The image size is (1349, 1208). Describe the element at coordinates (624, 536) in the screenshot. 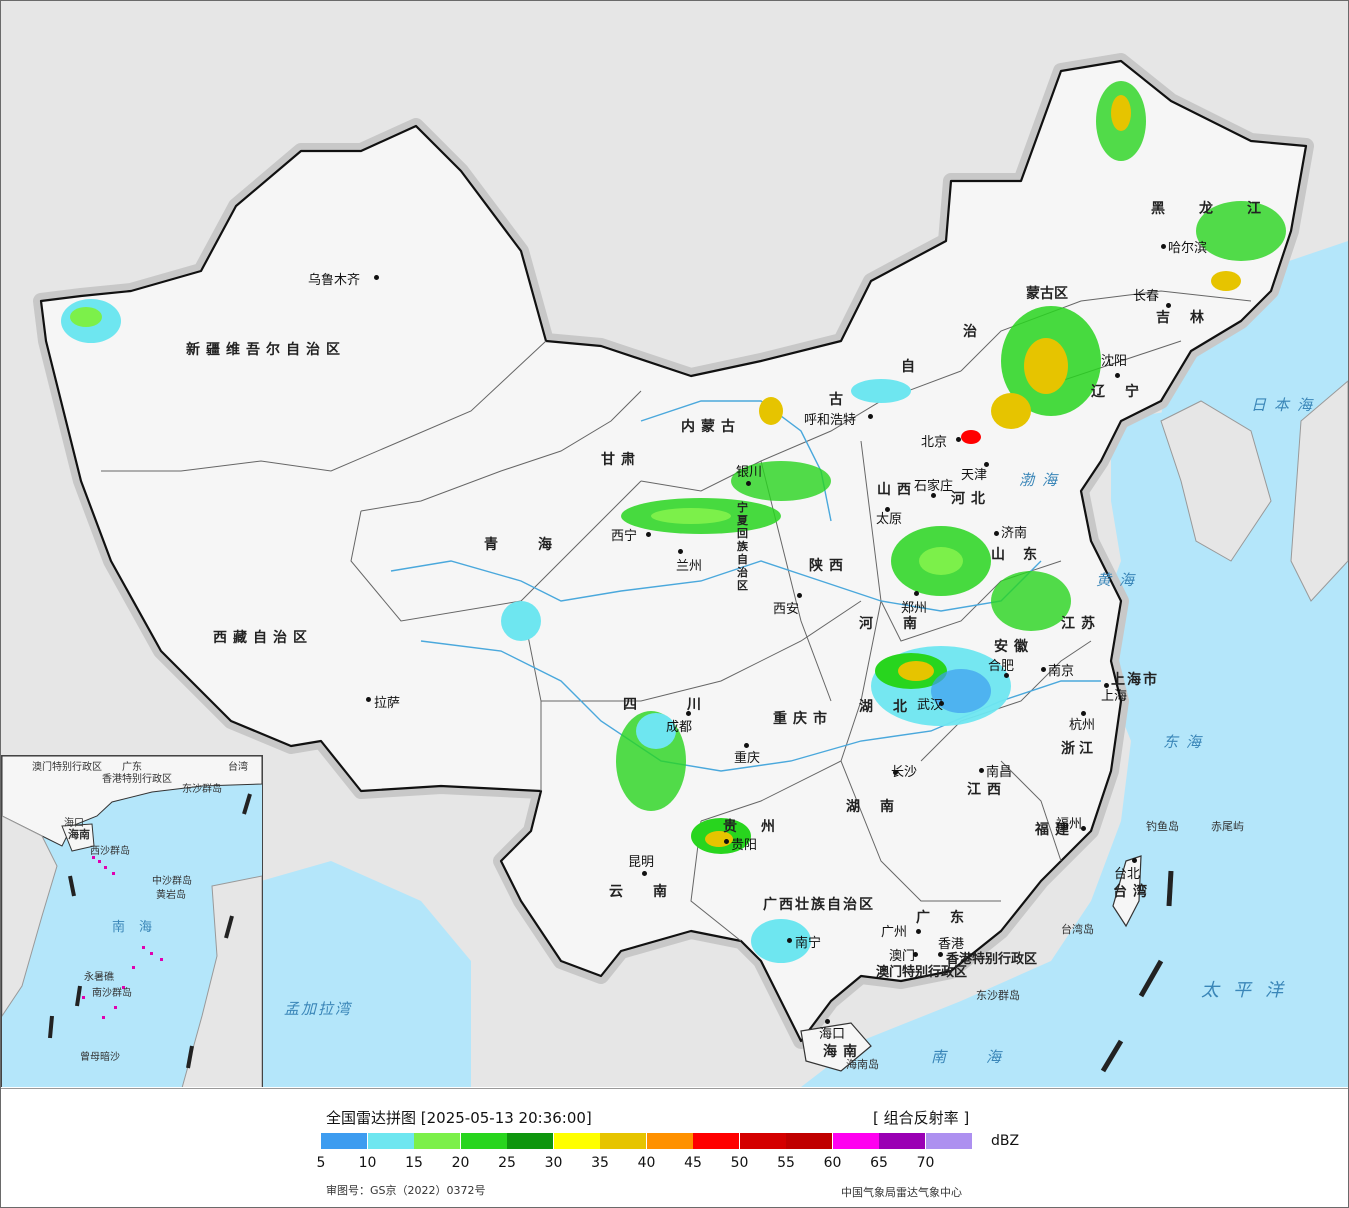

I see `city-label: 西宁` at that location.